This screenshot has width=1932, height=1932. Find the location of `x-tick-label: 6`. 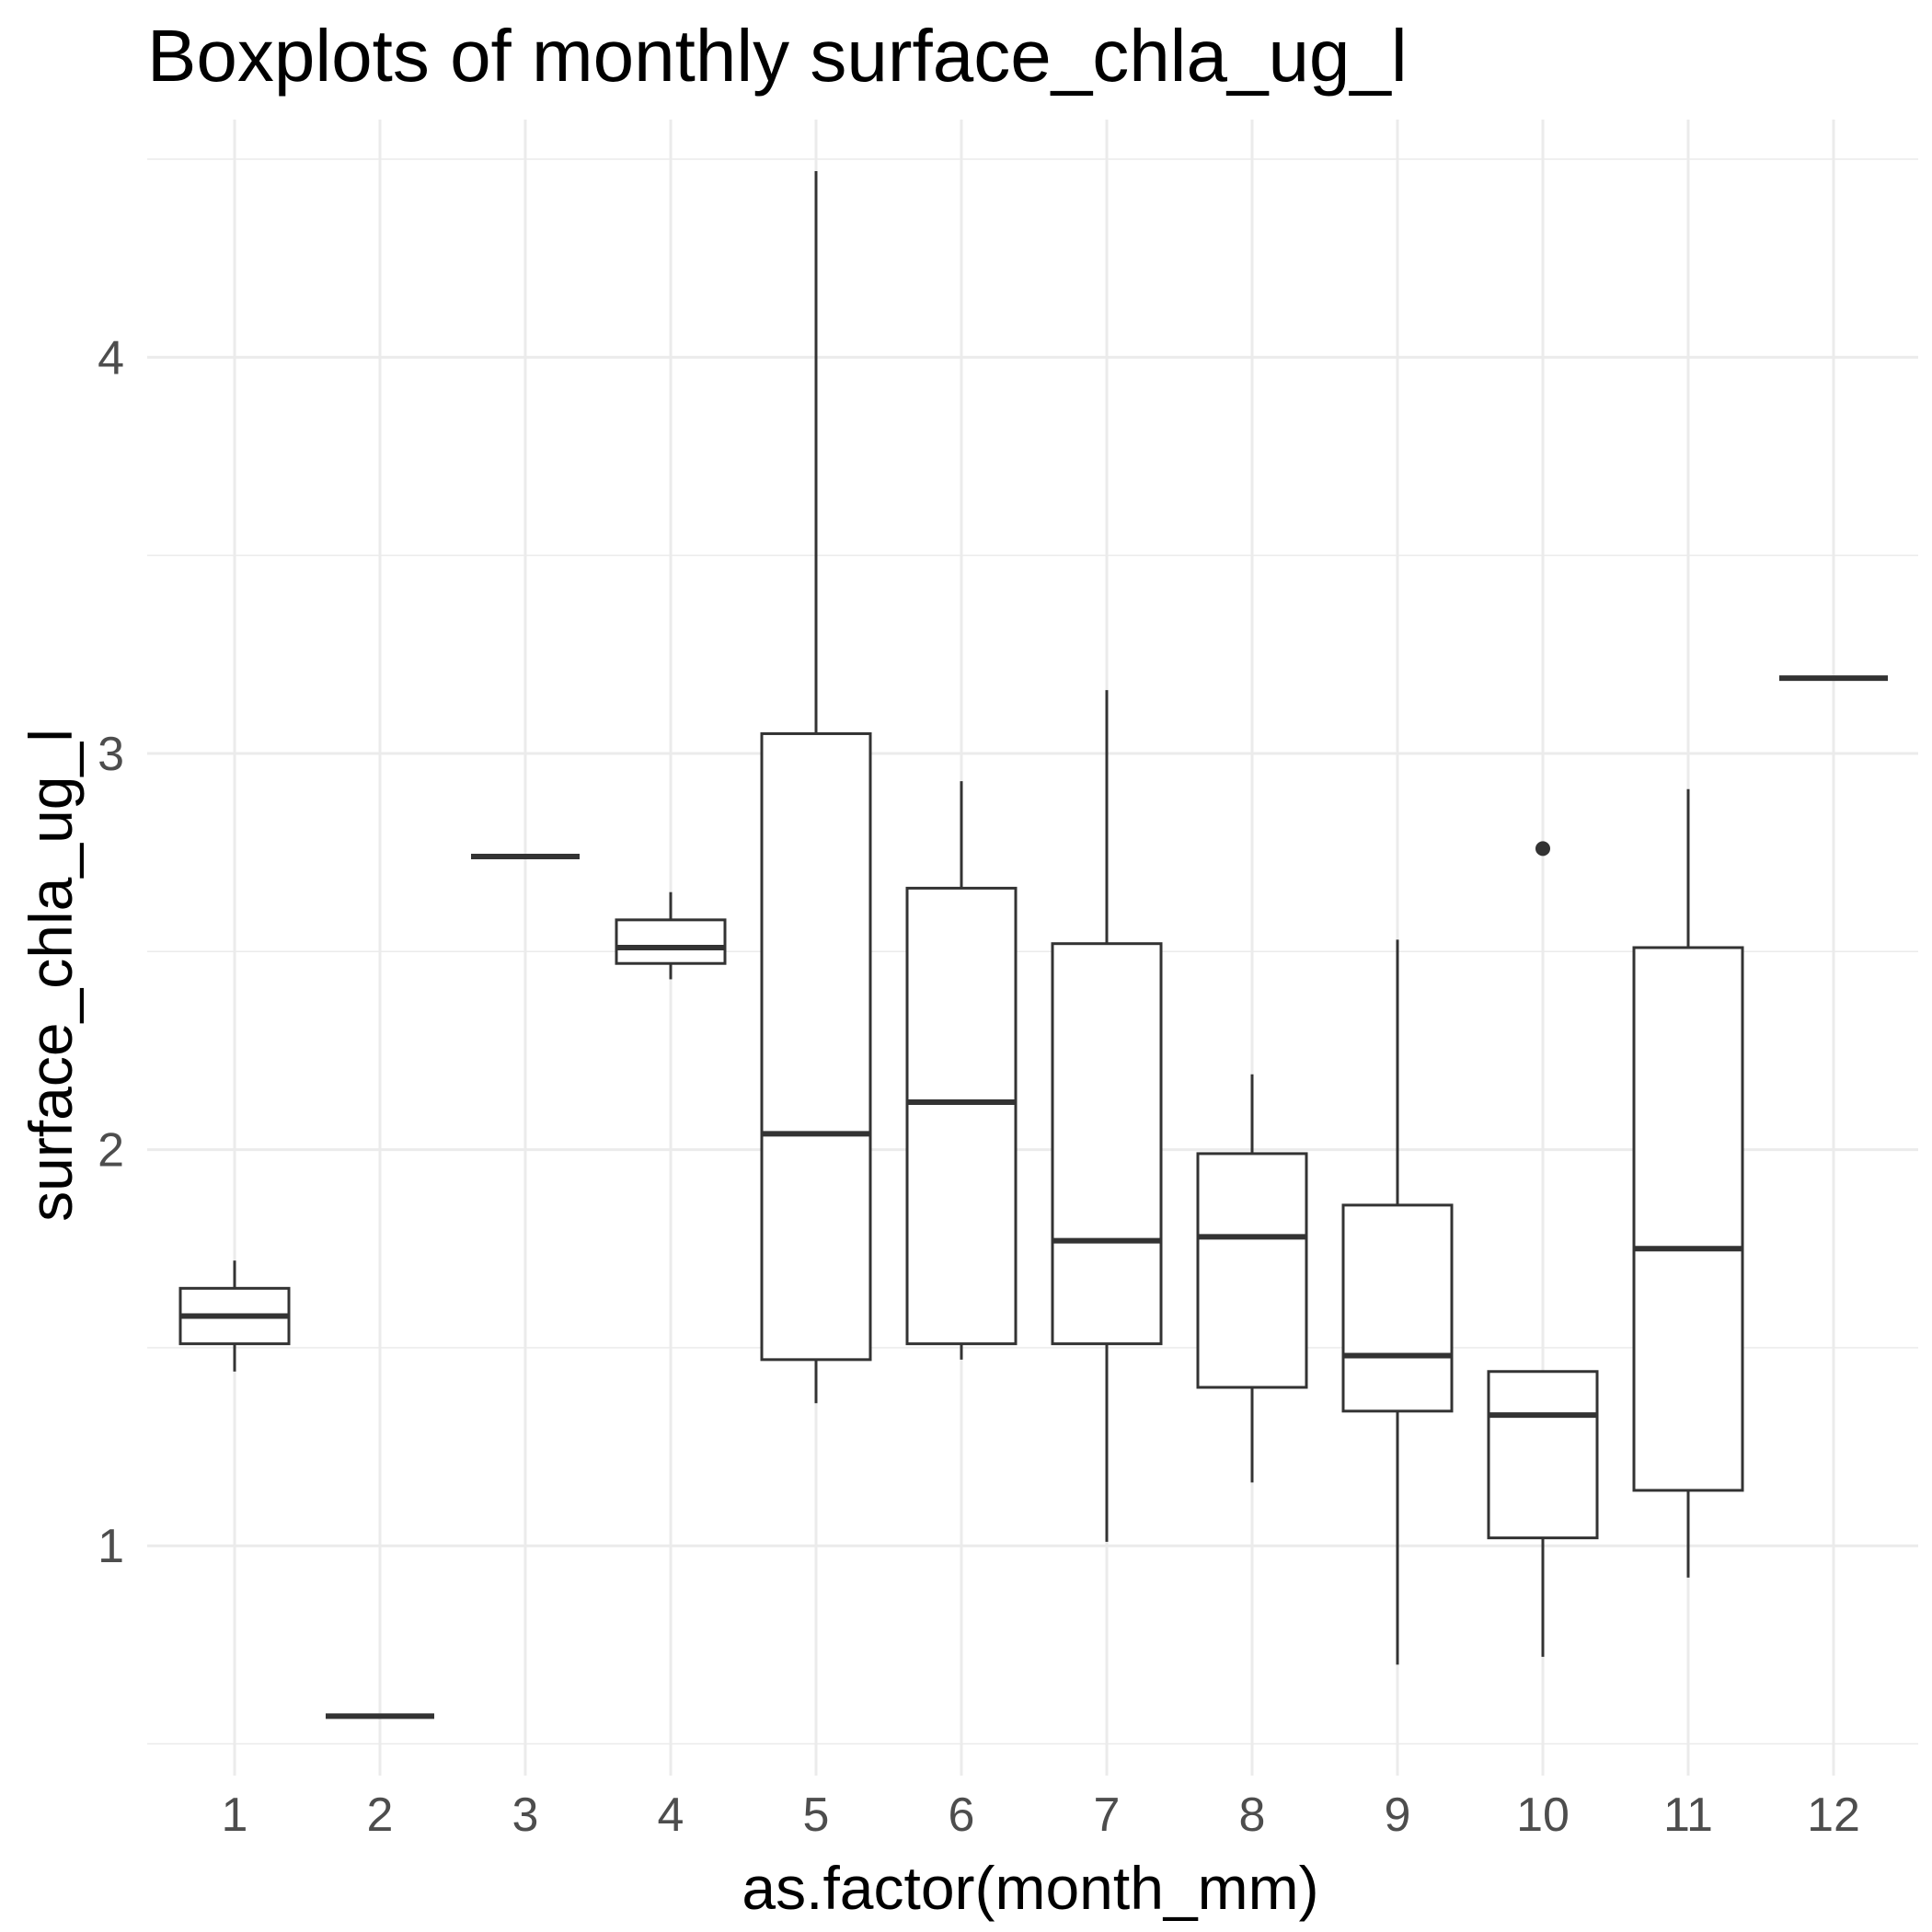

x-tick-label: 6 is located at coordinates (962, 1815).